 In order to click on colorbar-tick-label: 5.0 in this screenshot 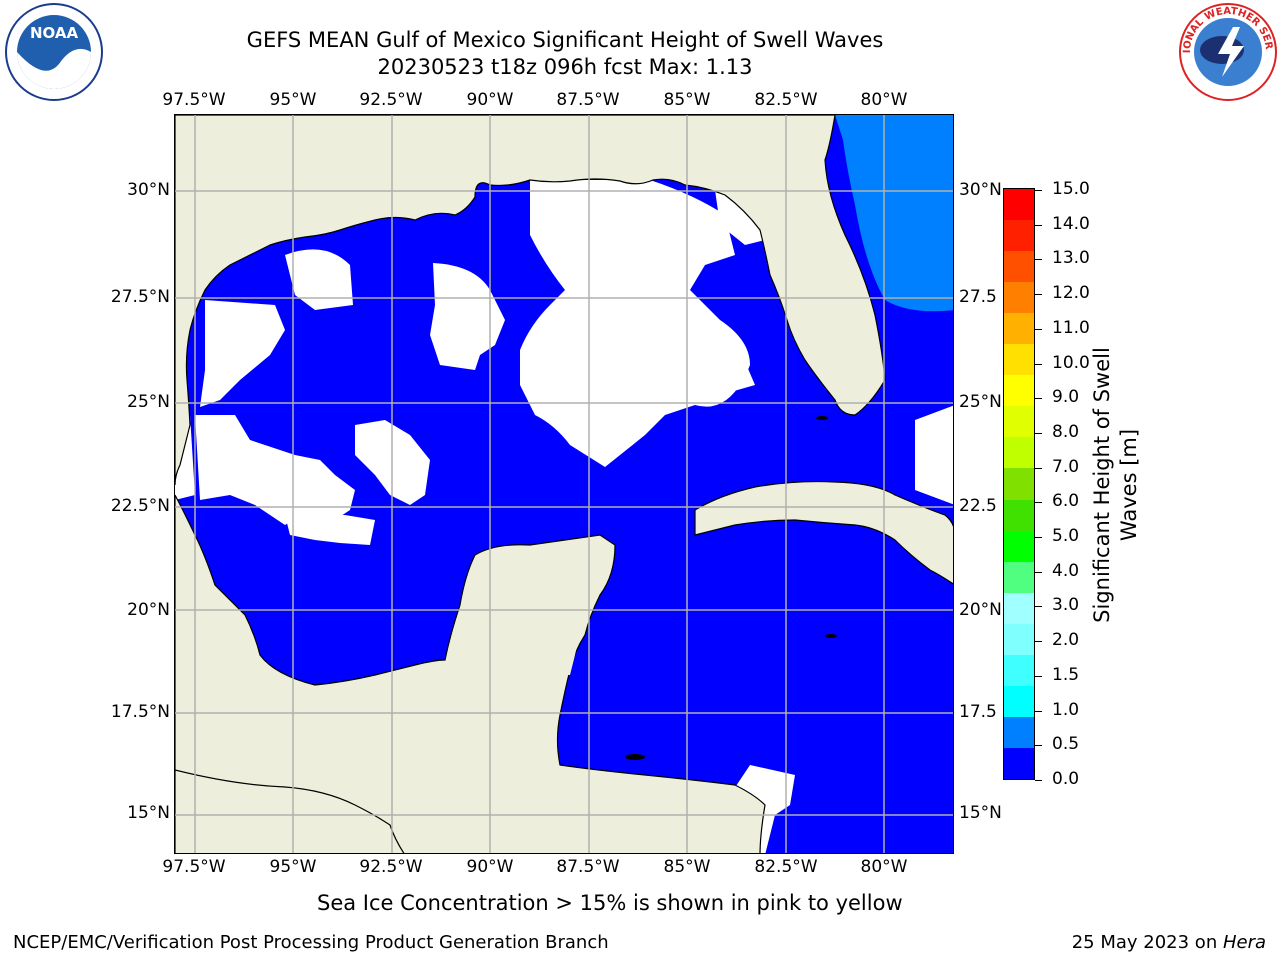, I will do `click(1066, 536)`.